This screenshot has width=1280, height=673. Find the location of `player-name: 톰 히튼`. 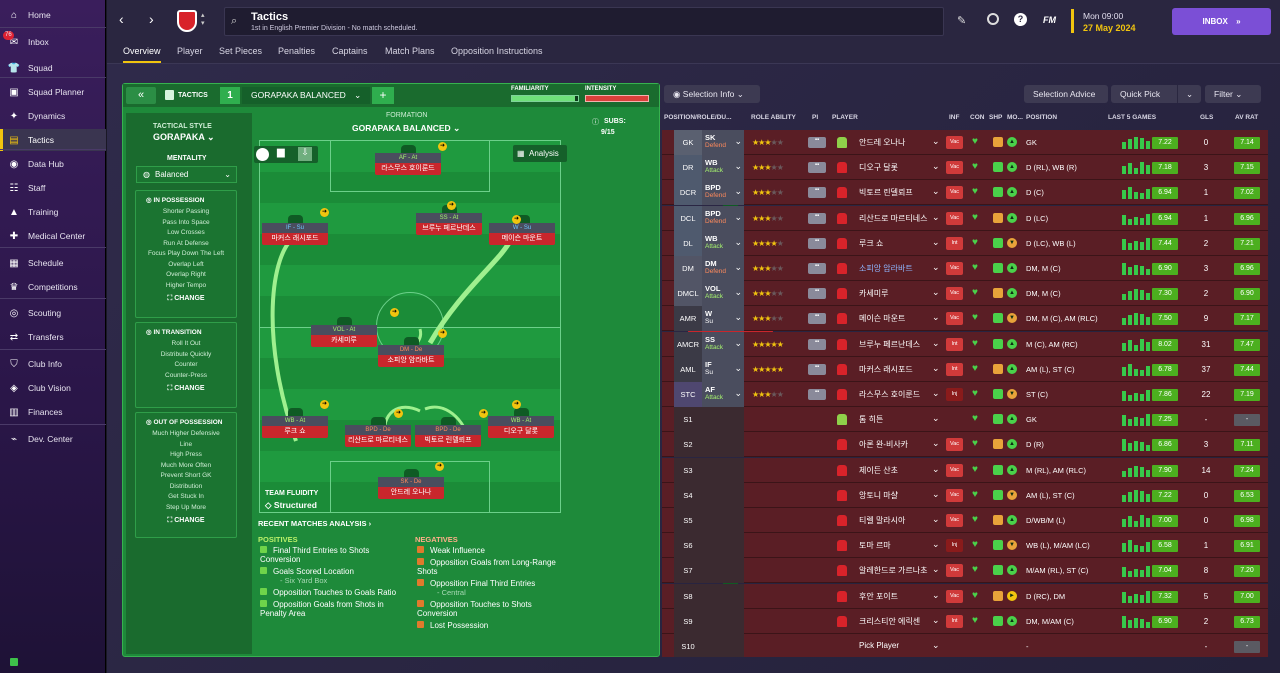

player-name: 톰 히튼 is located at coordinates (871, 420).